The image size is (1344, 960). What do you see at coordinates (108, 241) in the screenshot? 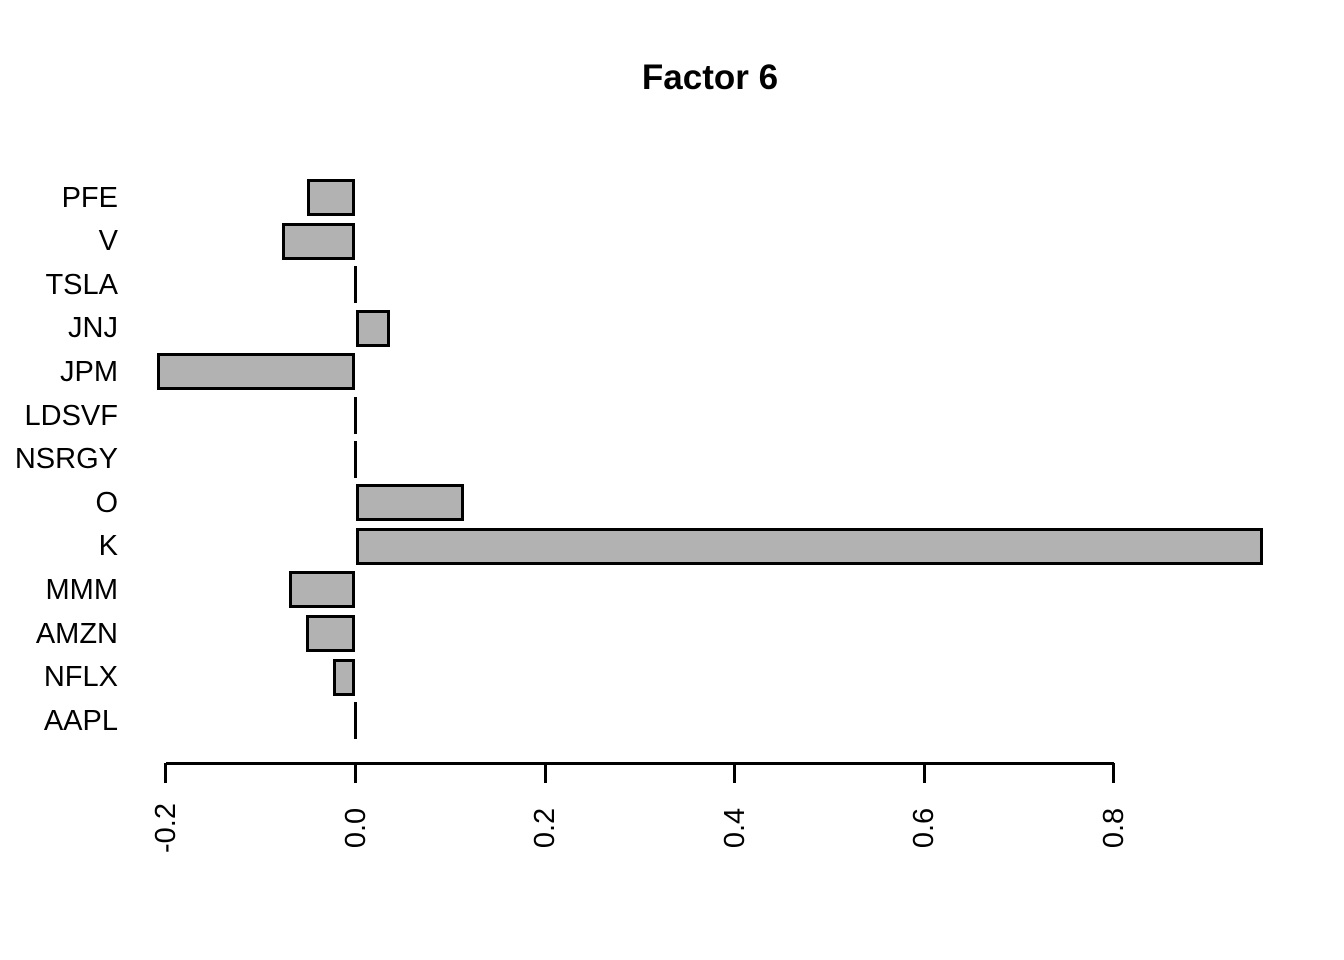
I see `y-axis-category-label: V` at bounding box center [108, 241].